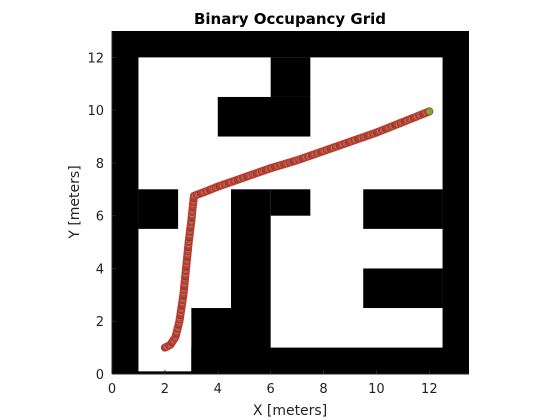 This screenshot has width=560, height=420. I want to click on x-tick-label: 6, so click(271, 389).